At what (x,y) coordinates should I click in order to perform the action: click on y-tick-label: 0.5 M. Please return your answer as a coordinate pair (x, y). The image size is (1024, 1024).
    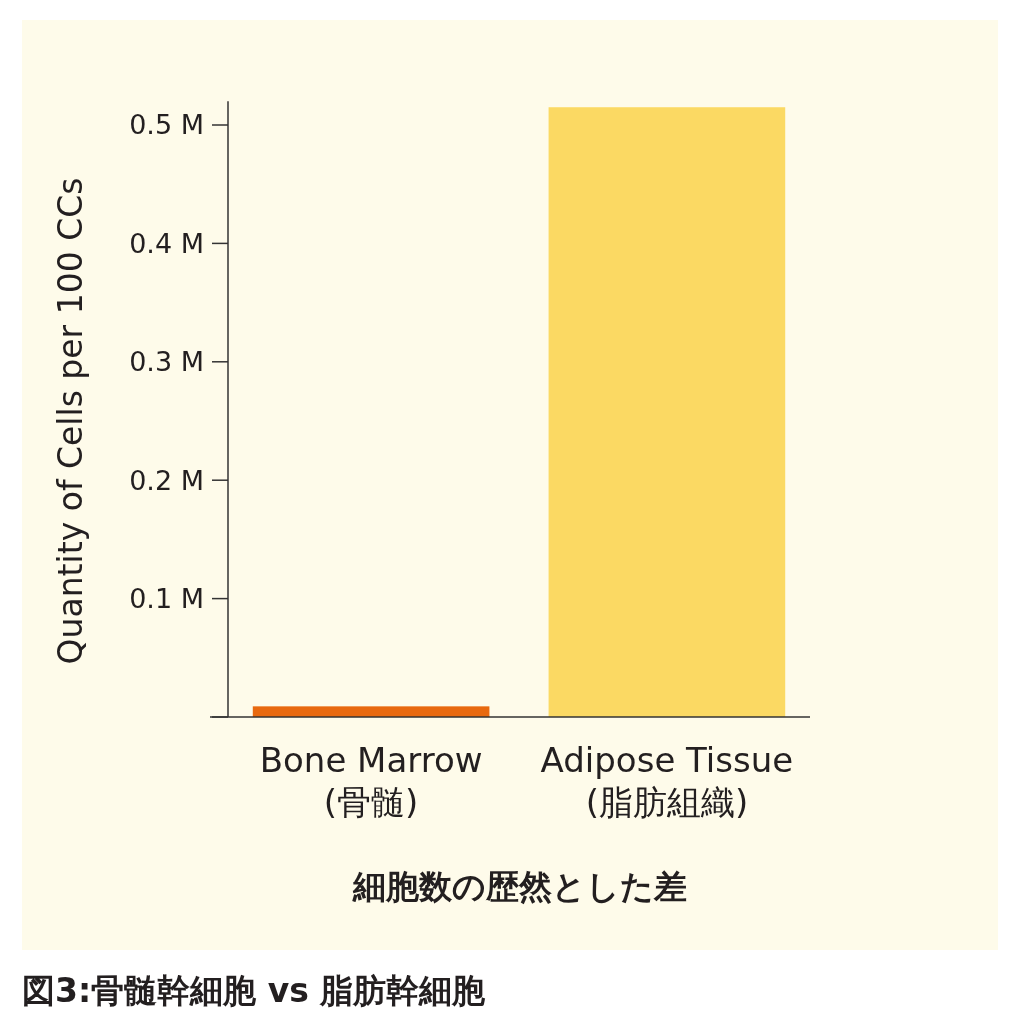
    Looking at the image, I should click on (166, 125).